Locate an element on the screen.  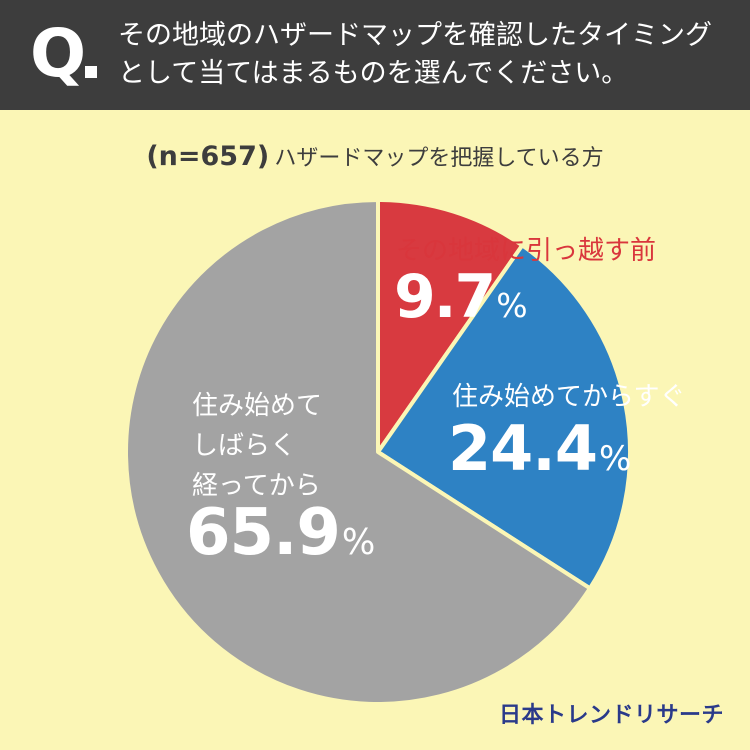
slice-value-after-a-while: 65.9% is located at coordinates (280, 533).